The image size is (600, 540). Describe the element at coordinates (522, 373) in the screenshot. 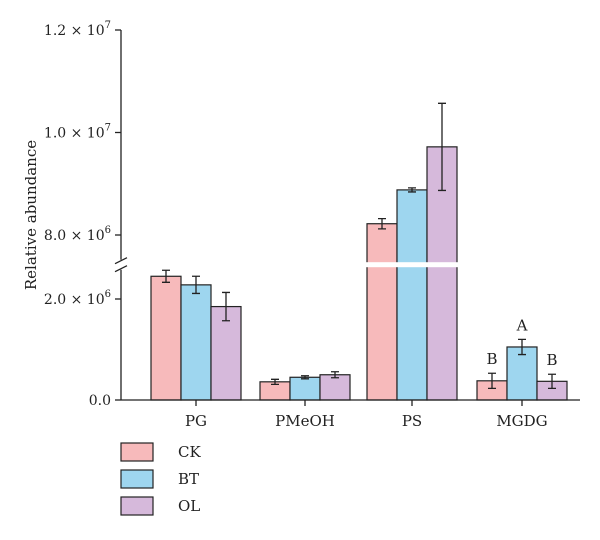

I see `bar-mgdg-bt` at that location.